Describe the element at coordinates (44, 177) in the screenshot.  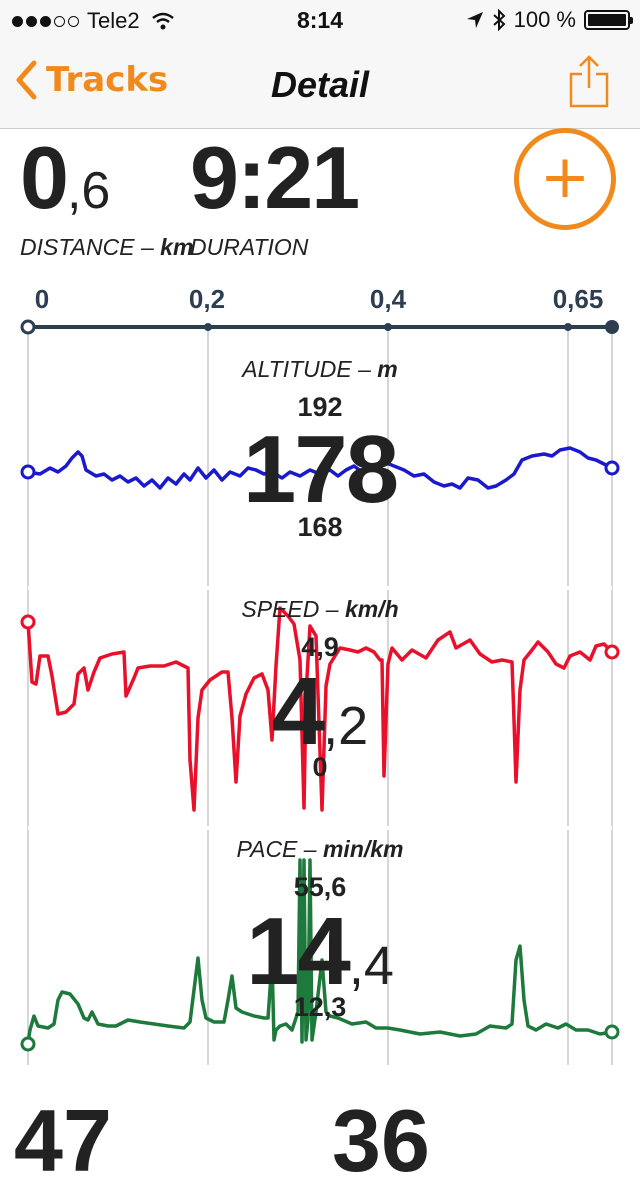
I see `distance-int: 0` at that location.